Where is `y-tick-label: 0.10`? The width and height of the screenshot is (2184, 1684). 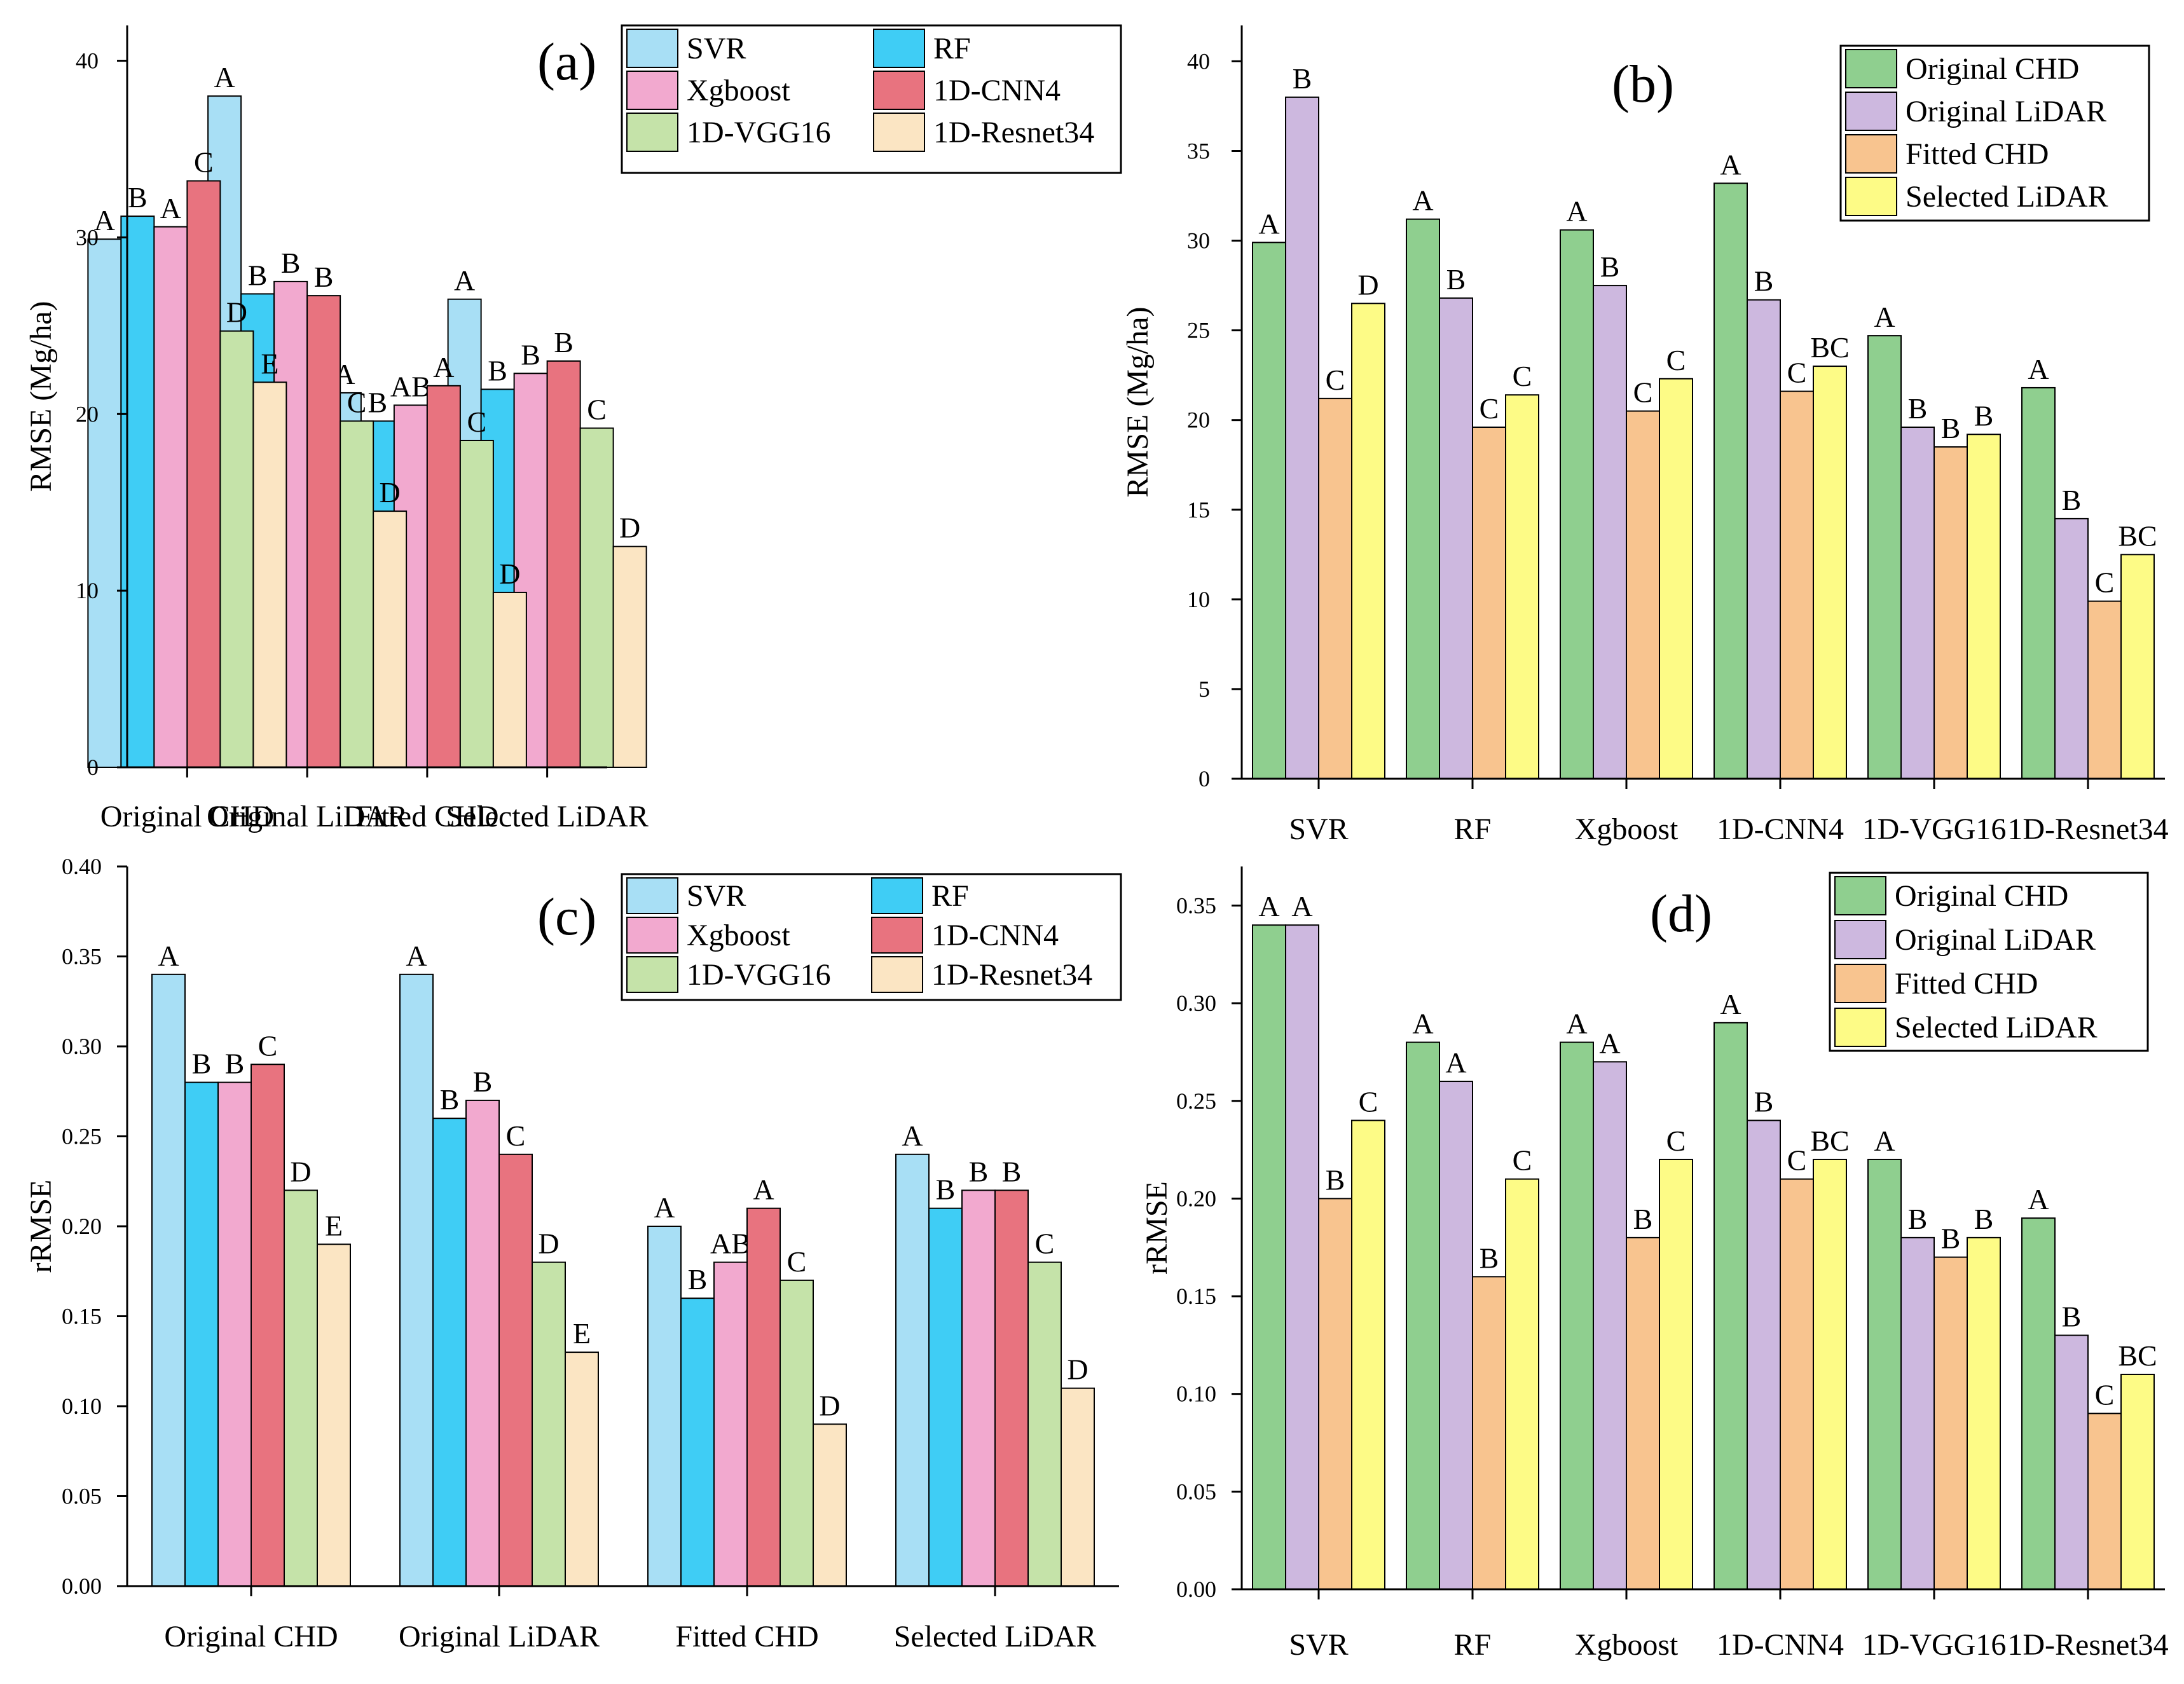 y-tick-label: 0.10 is located at coordinates (1196, 1394).